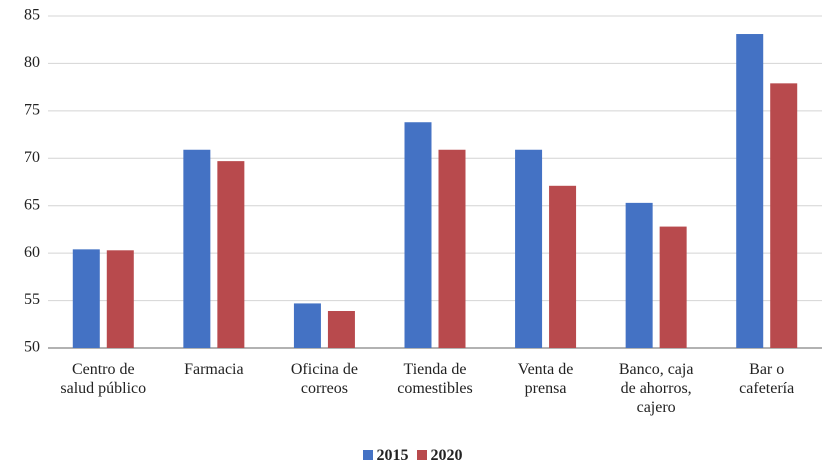  I want to click on legend-label: 2020, so click(446, 455).